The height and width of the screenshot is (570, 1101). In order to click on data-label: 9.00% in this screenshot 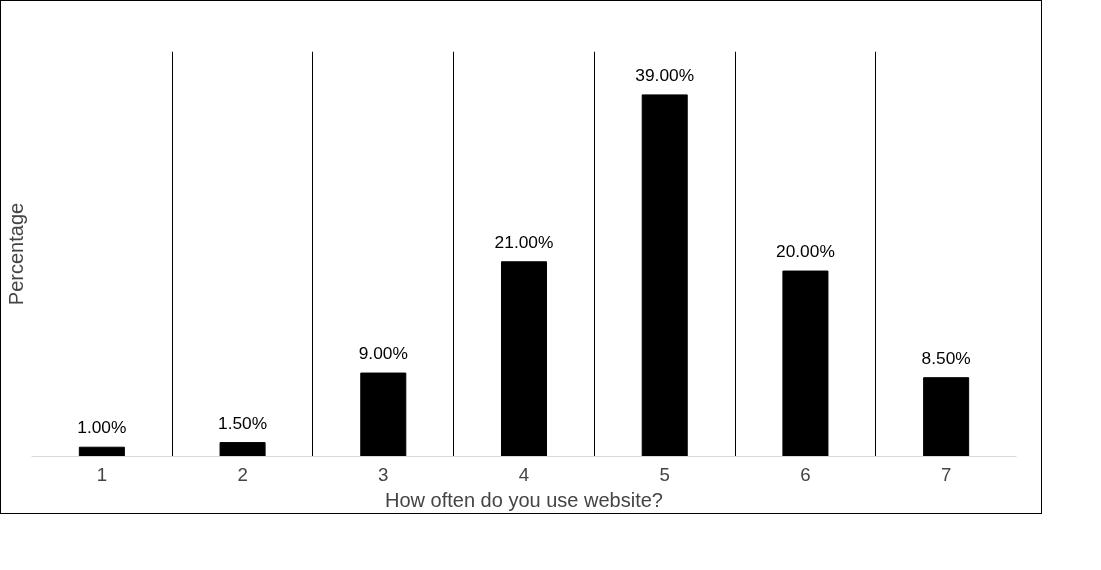, I will do `click(383, 353)`.